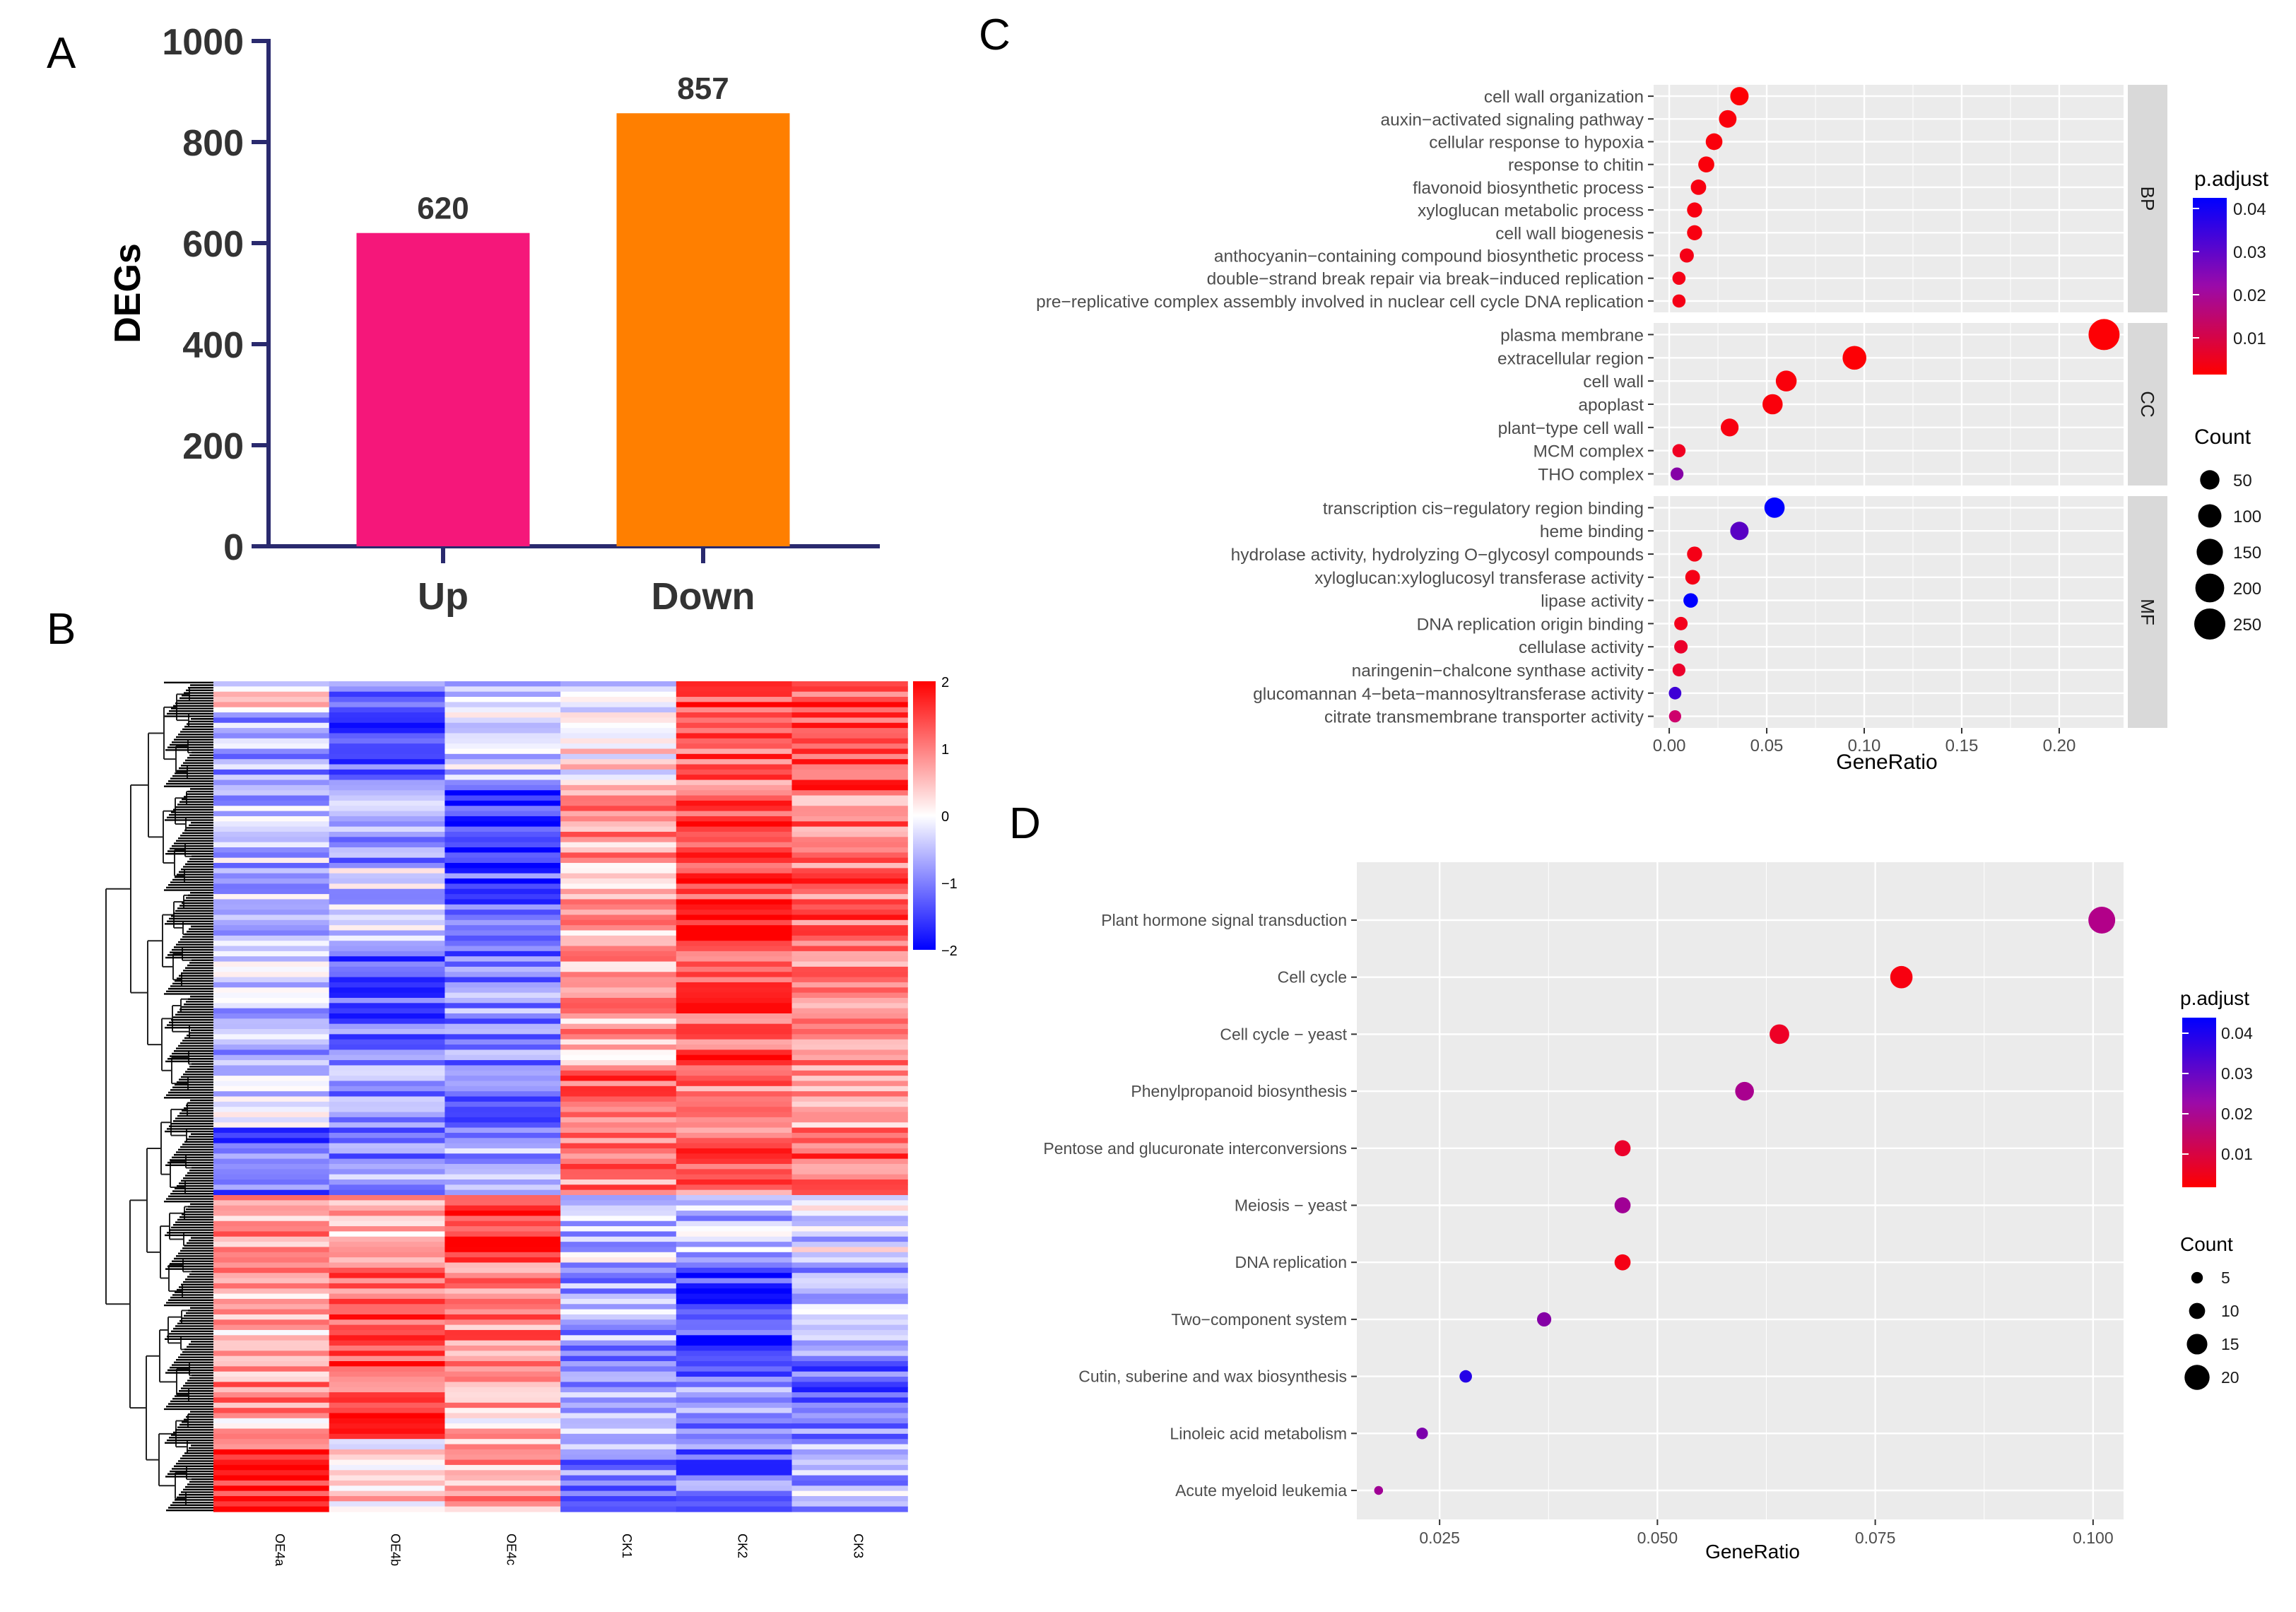 The height and width of the screenshot is (1612, 2296). What do you see at coordinates (2147, 198) in the screenshot?
I see `go-facet-strip` at bounding box center [2147, 198].